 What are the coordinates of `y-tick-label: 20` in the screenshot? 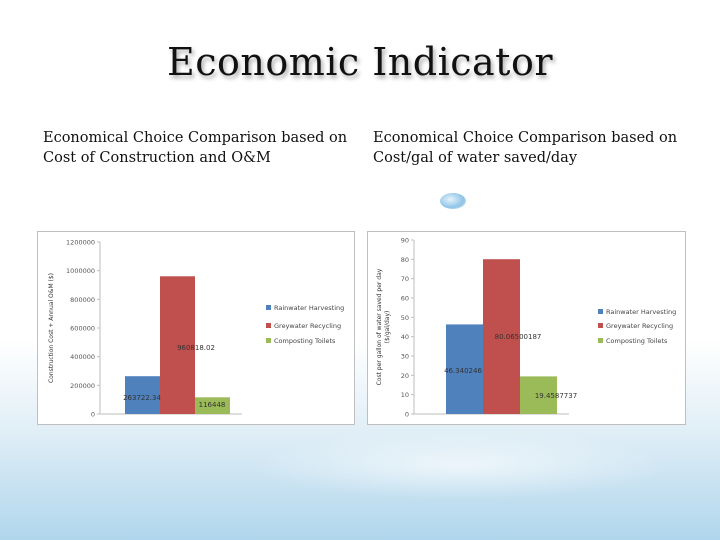 It's located at (405, 376).